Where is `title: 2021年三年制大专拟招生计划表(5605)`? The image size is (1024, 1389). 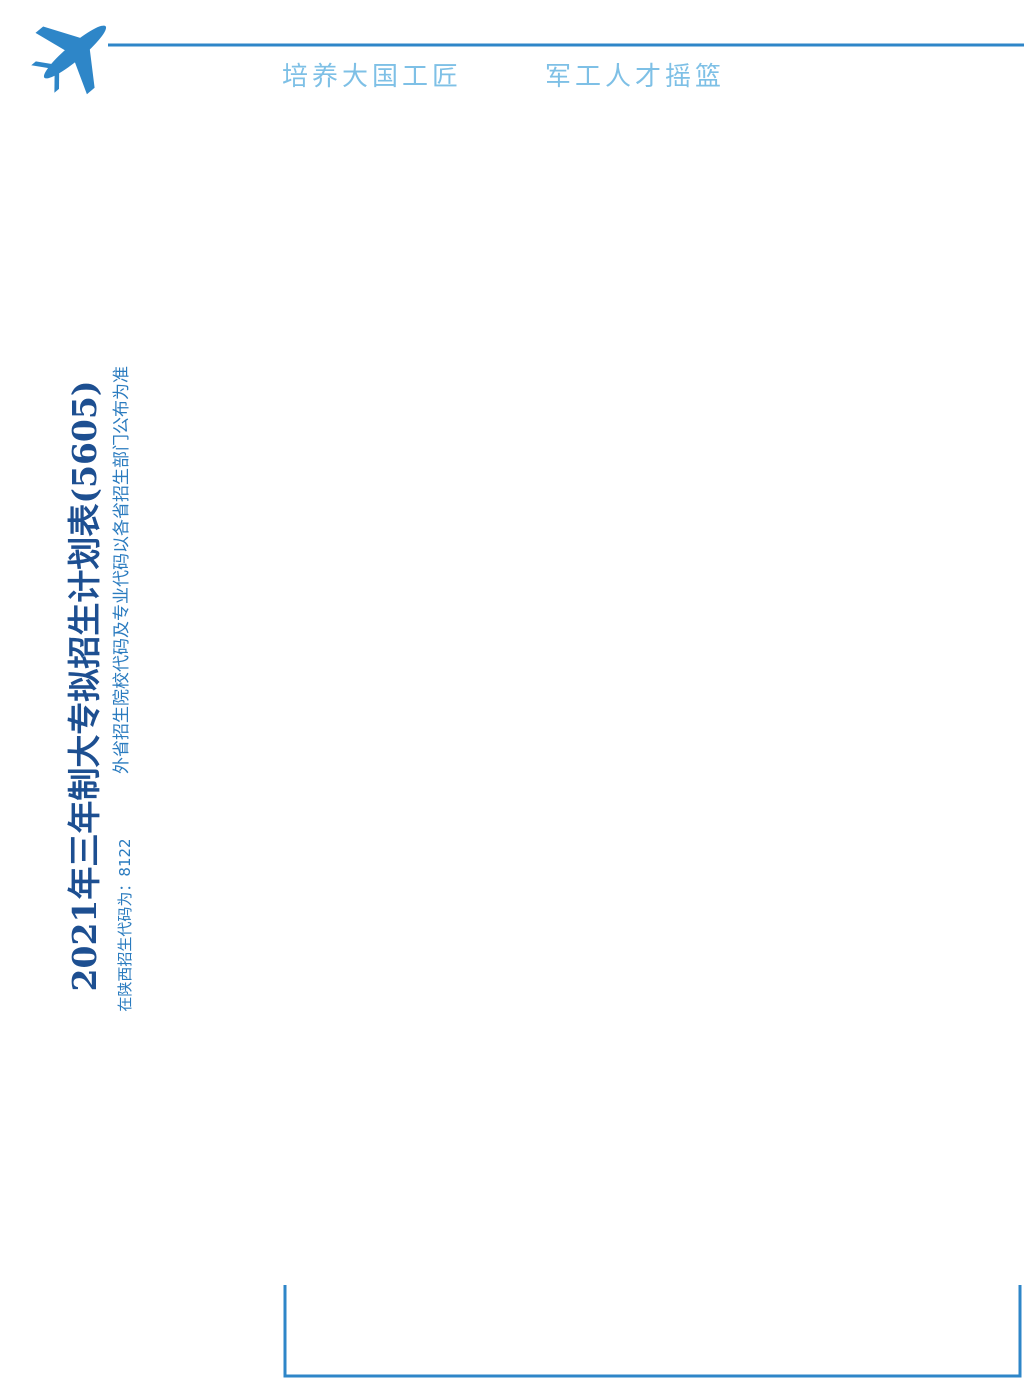
title: 2021年三年制大专拟招生计划表(5605) is located at coordinates (84, 686).